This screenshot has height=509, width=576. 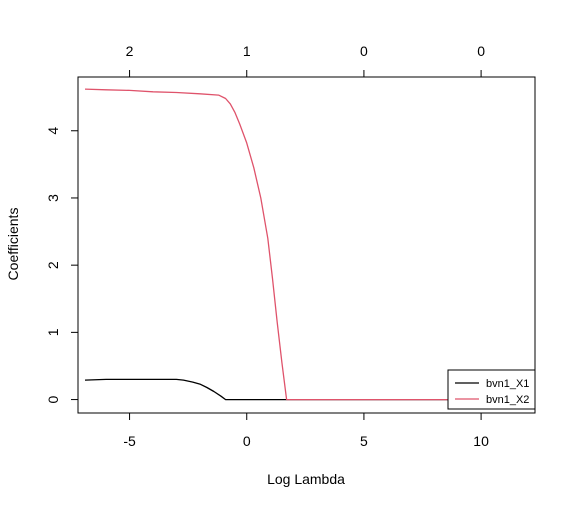 What do you see at coordinates (306, 431) in the screenshot?
I see `bottom-x-axis: -5 0 5 10` at bounding box center [306, 431].